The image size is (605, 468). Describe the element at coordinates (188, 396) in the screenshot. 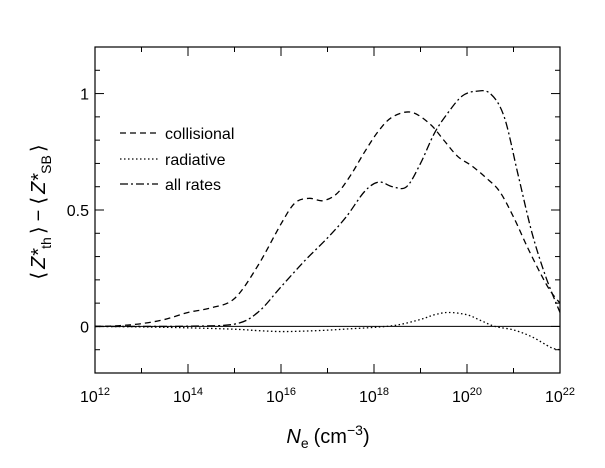

I see `x-tick-label-14: 1014` at that location.